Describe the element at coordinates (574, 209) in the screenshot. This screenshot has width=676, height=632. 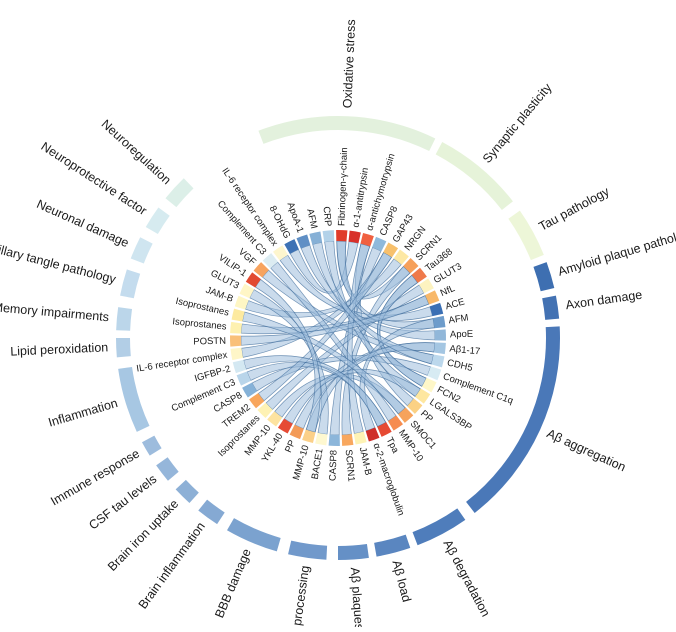
I see `category-label-tau-pathology: Tau pathology` at that location.